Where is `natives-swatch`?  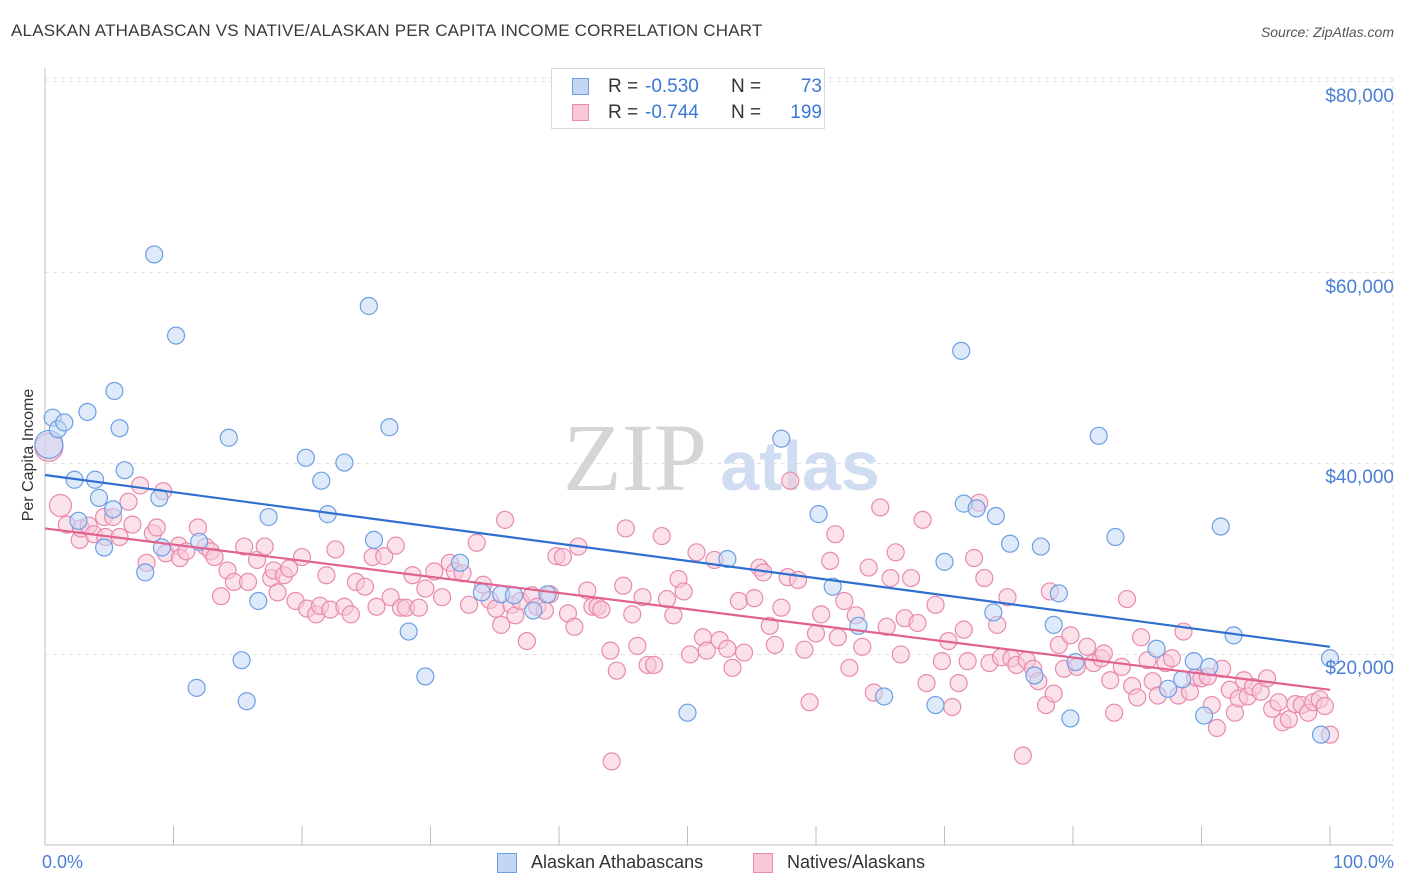 natives-swatch is located at coordinates (580, 112).